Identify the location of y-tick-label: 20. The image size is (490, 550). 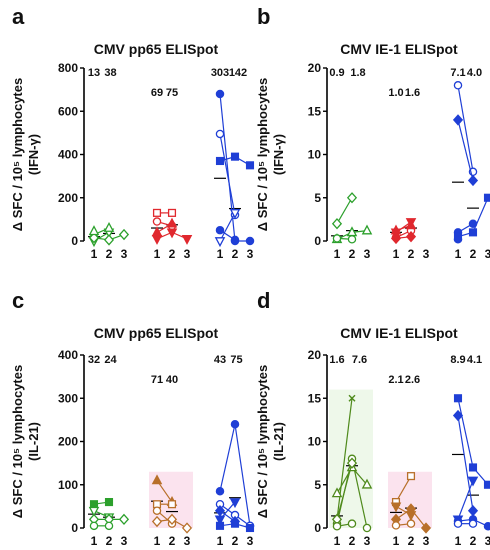
(315, 68).